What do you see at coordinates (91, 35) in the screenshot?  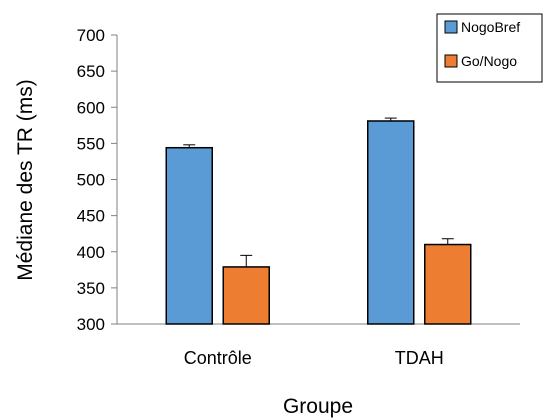 I see `y-tick-label: 700` at bounding box center [91, 35].